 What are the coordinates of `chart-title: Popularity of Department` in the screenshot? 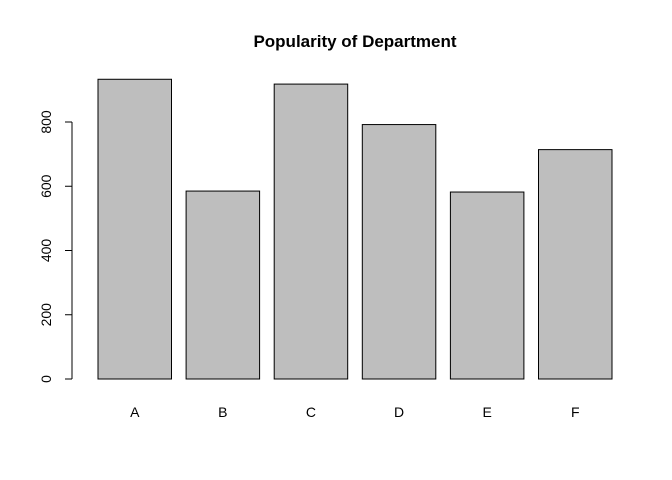 It's located at (354, 41).